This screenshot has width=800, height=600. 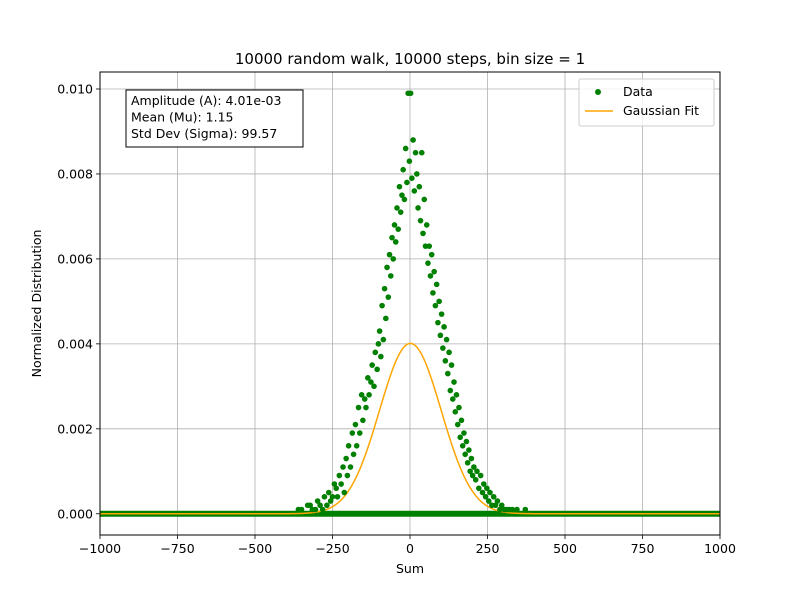 What do you see at coordinates (488, 548) in the screenshot?
I see `x-tick-label: 250` at bounding box center [488, 548].